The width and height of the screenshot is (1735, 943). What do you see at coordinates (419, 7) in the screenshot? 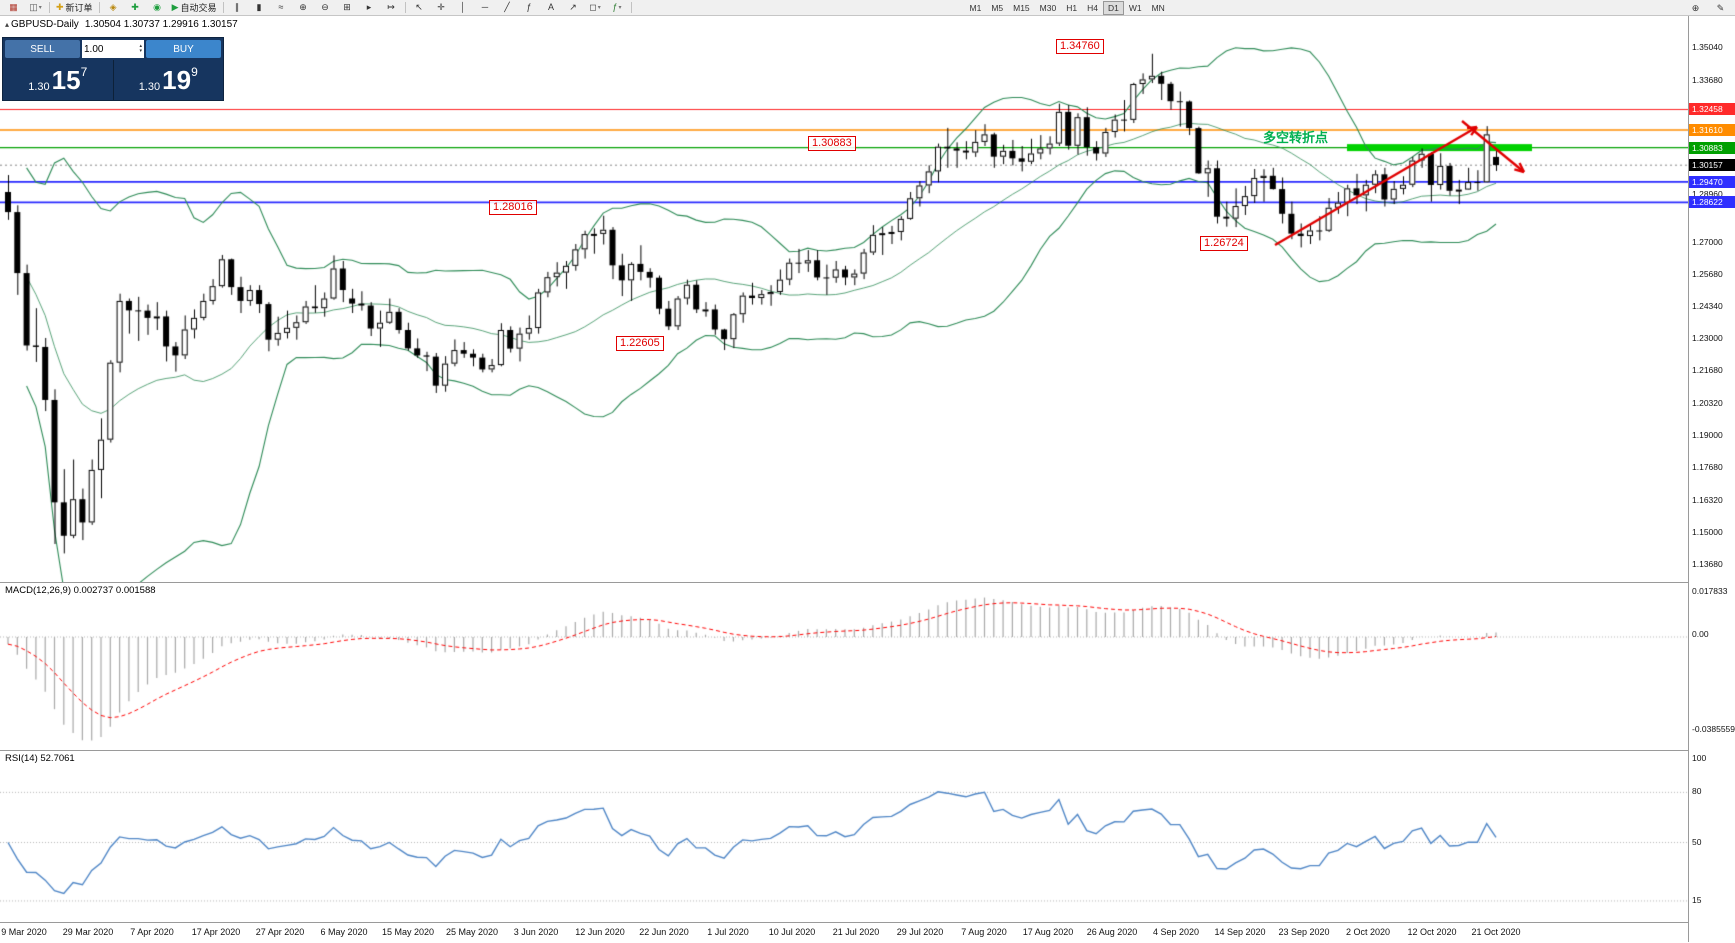
I see `cursor-icon: ↖` at bounding box center [419, 7].